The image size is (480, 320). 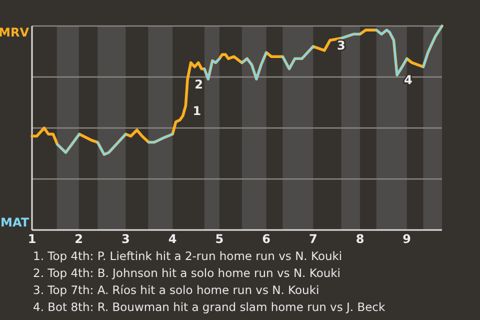 I want to click on annotation: 4, so click(x=408, y=80).